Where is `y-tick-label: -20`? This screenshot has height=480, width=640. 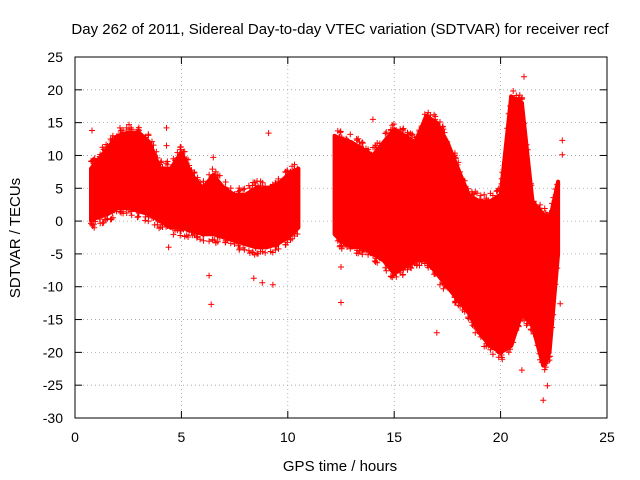
y-tick-label: -20 is located at coordinates (53, 352).